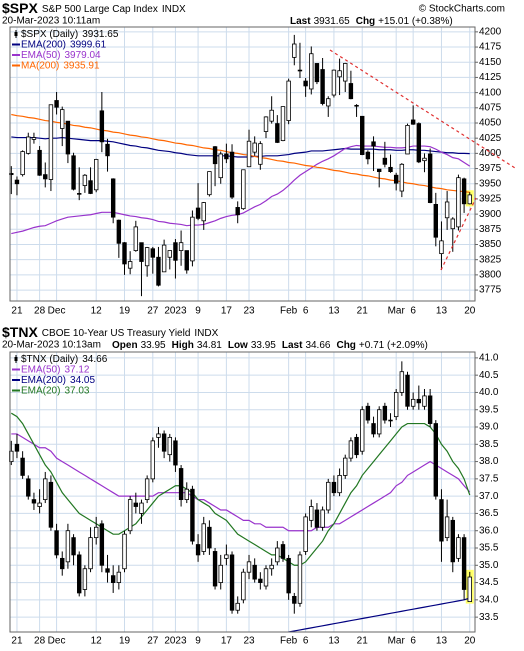 This screenshot has height=651, width=524. What do you see at coordinates (110, 332) in the screenshot?
I see `chart-header: $TNX CBOE 10-Year US Treasury Yield INDX` at bounding box center [110, 332].